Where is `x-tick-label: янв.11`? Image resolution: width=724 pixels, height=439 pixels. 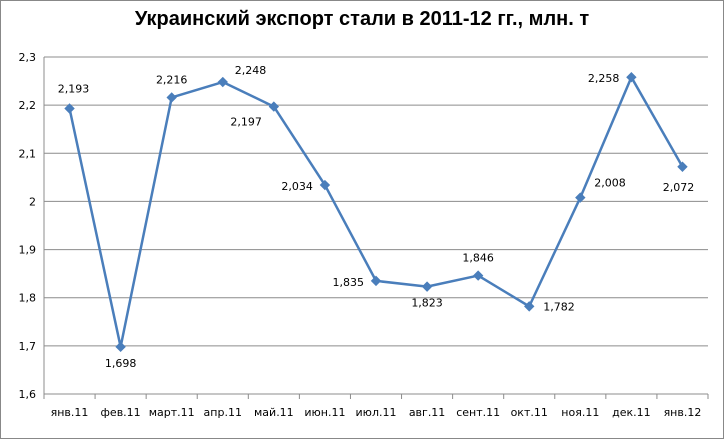
x-tick-label: янв.11 is located at coordinates (70, 412).